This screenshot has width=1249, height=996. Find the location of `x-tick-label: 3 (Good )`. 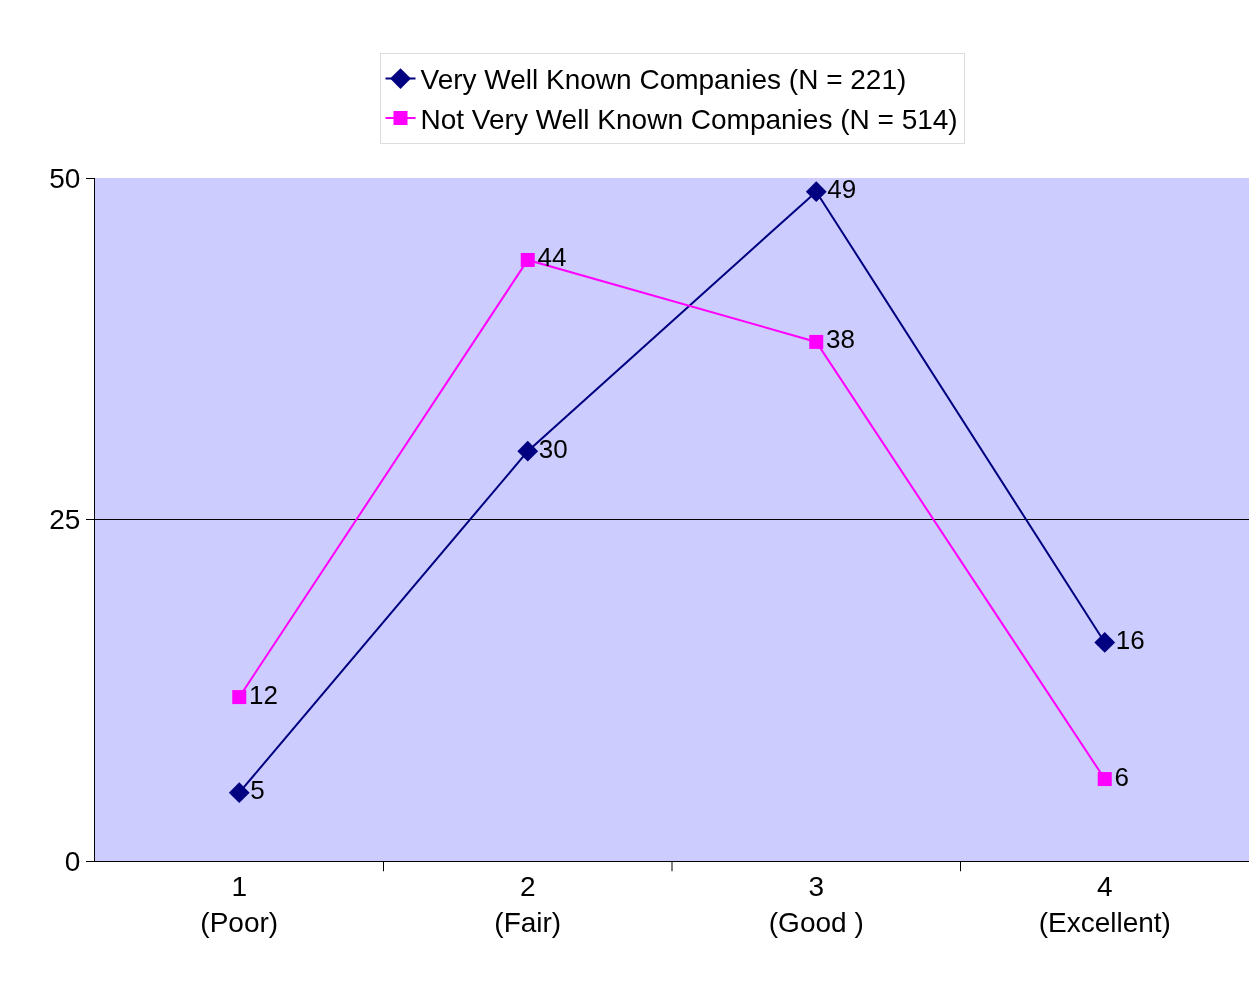

x-tick-label: 3 (Good ) is located at coordinates (816, 904).